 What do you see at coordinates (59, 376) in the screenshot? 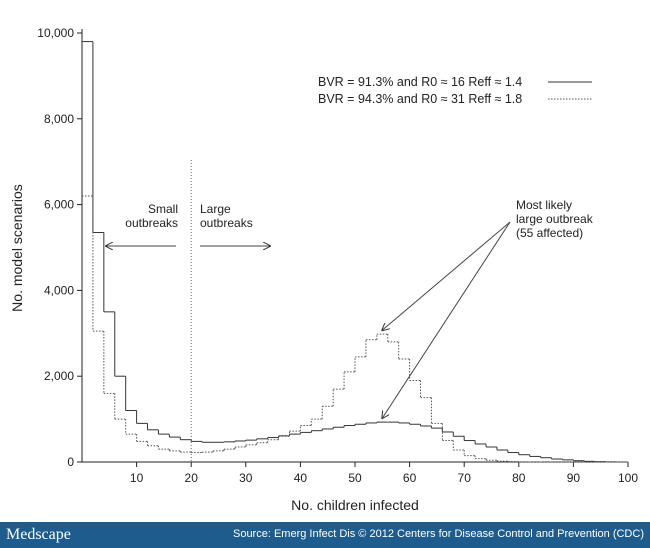
I see `y-tick-label: 2,000` at bounding box center [59, 376].